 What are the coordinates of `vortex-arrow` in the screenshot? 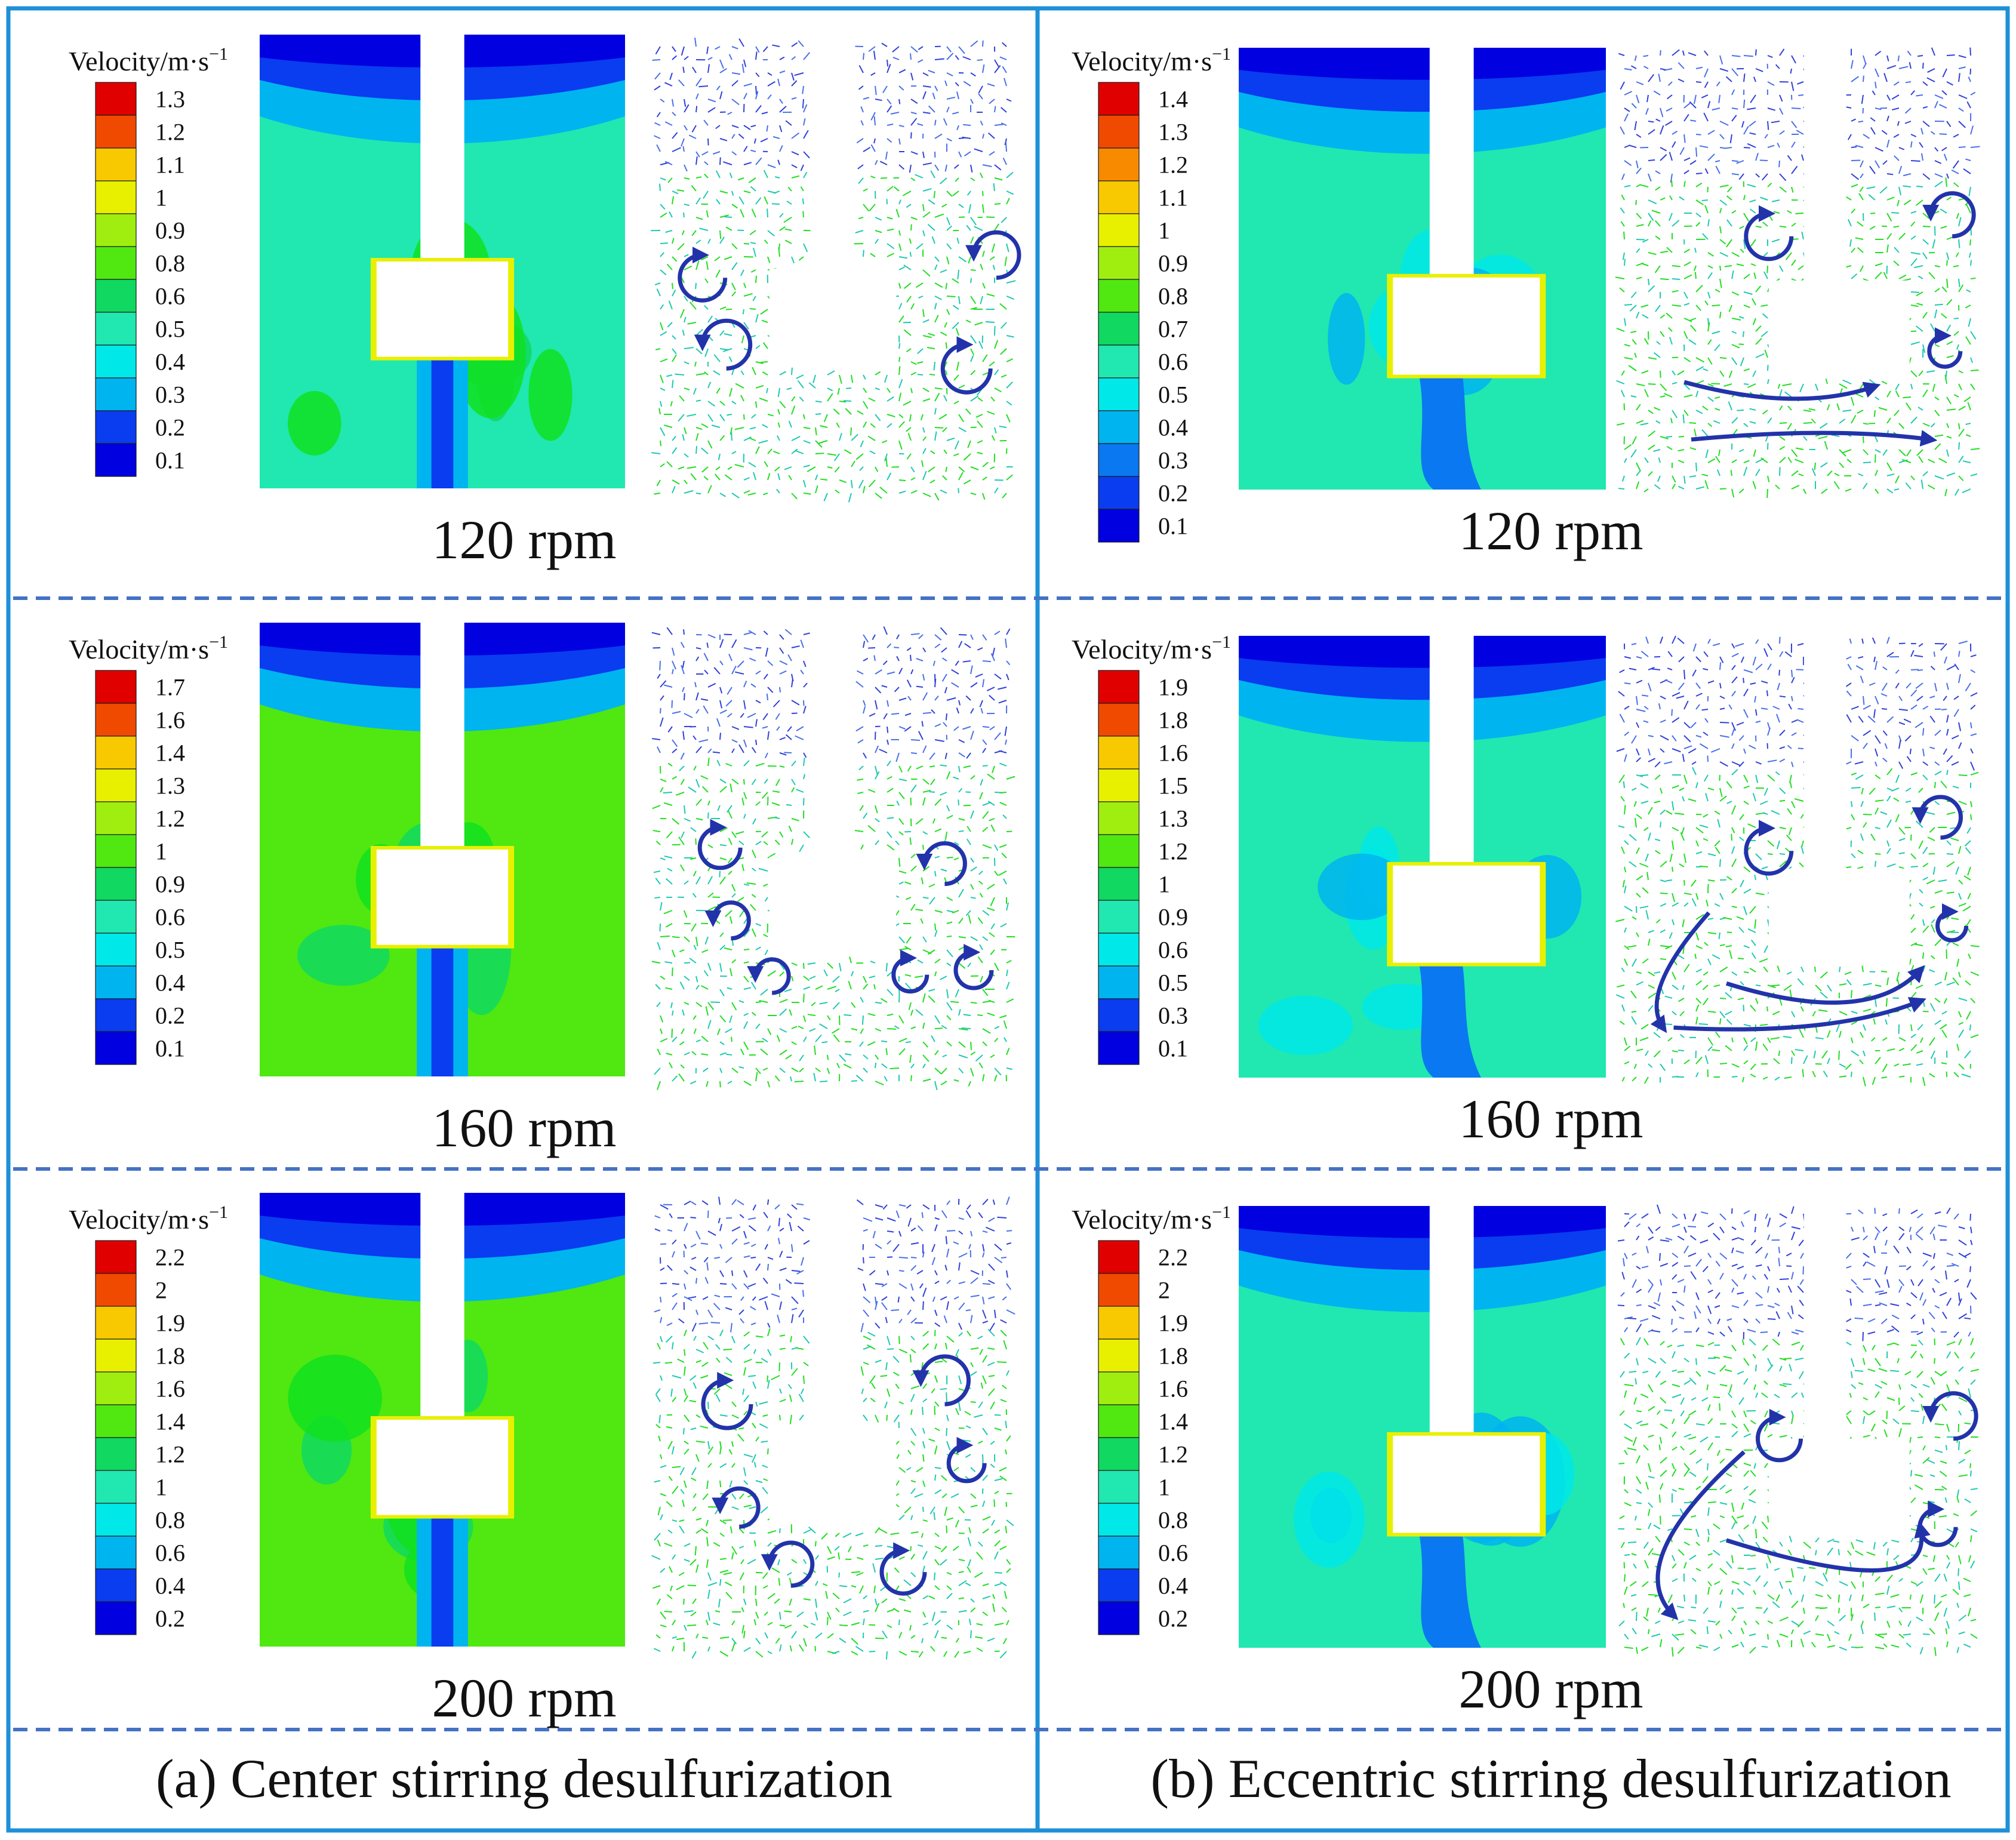 It's located at (769, 976).